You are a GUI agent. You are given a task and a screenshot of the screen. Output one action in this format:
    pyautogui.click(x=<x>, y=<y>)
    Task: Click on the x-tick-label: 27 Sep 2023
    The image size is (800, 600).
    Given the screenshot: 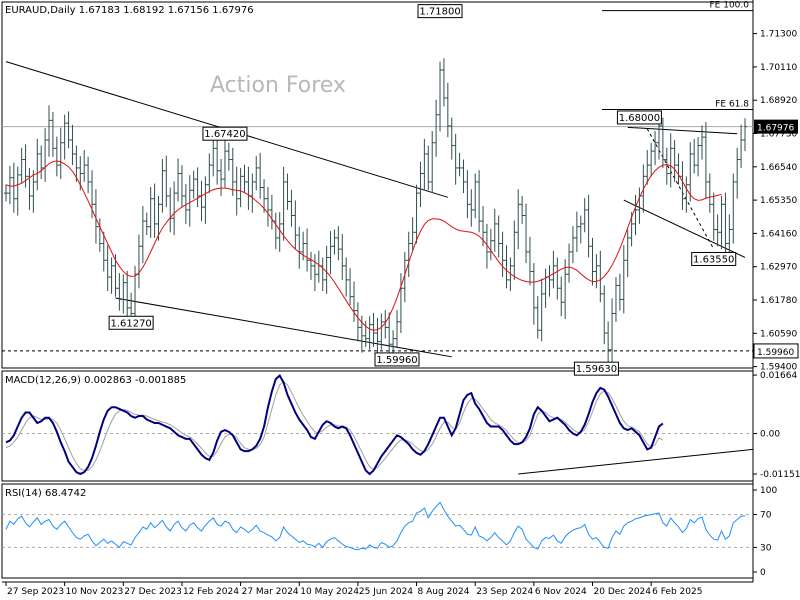 What is the action you would take?
    pyautogui.click(x=35, y=592)
    